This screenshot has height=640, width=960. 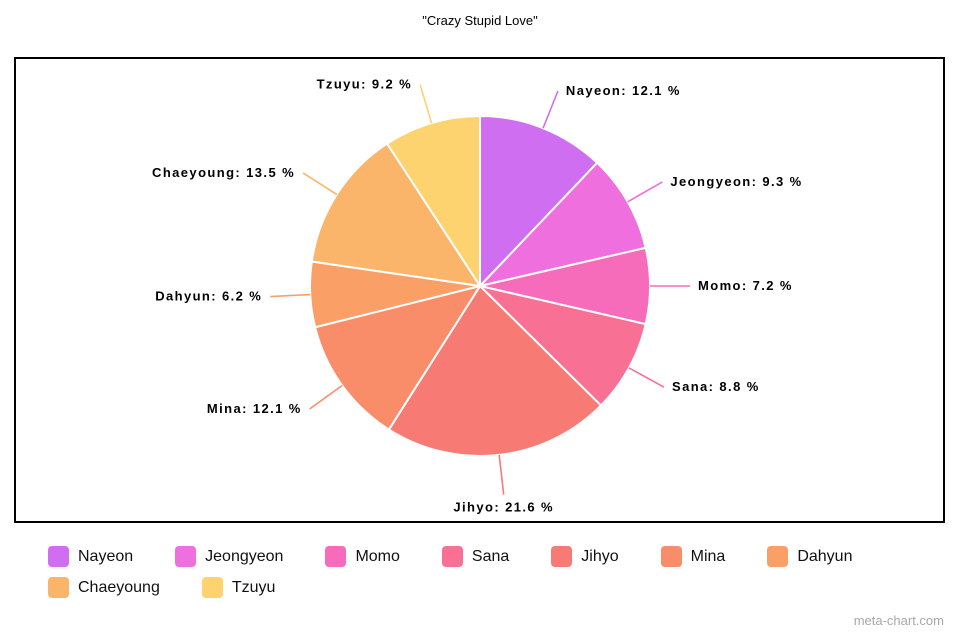 I want to click on legend-item-sana: Sana, so click(x=475, y=556).